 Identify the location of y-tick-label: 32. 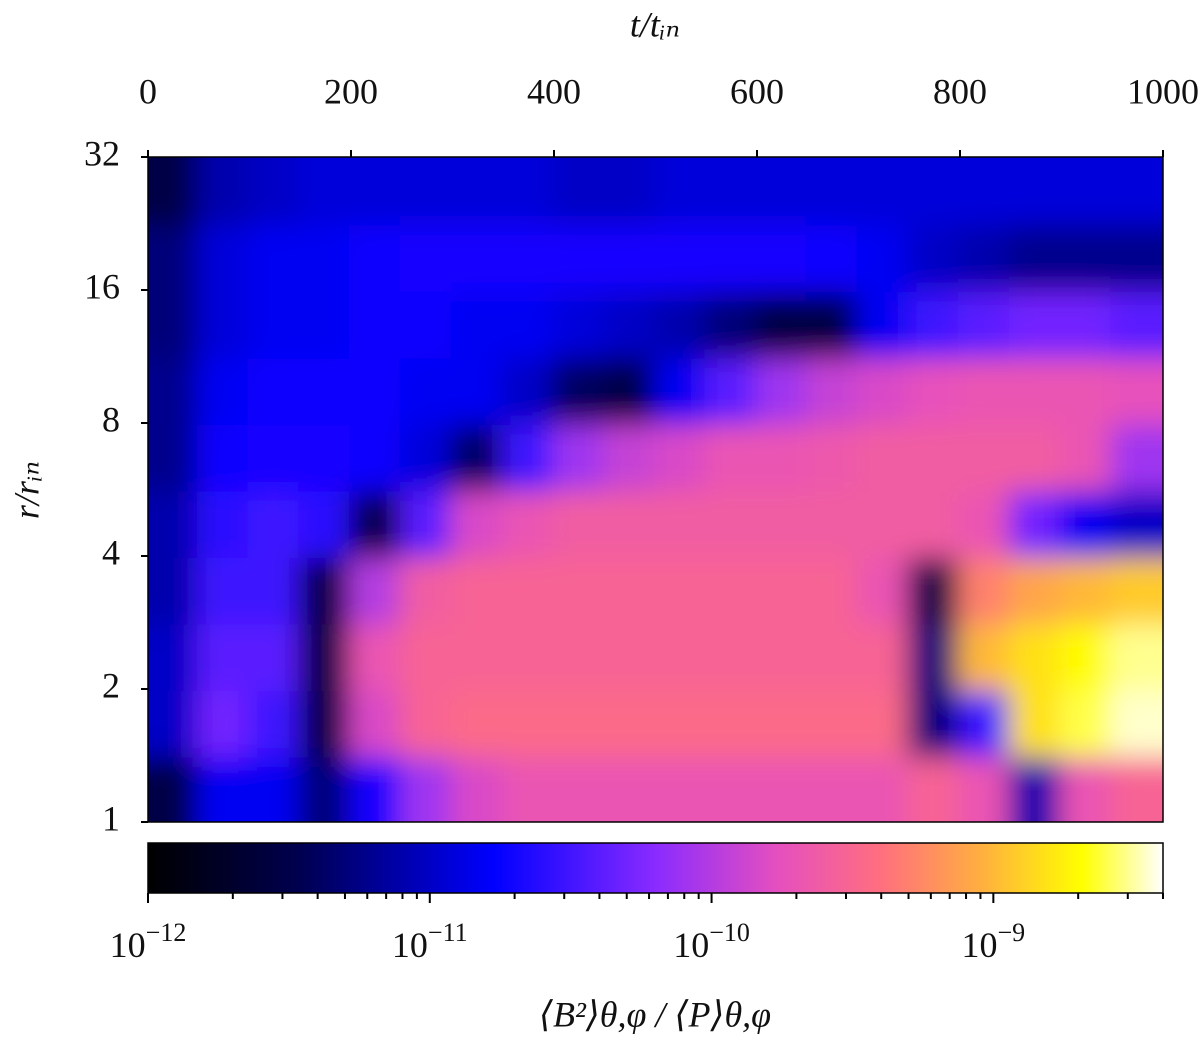
(102, 153).